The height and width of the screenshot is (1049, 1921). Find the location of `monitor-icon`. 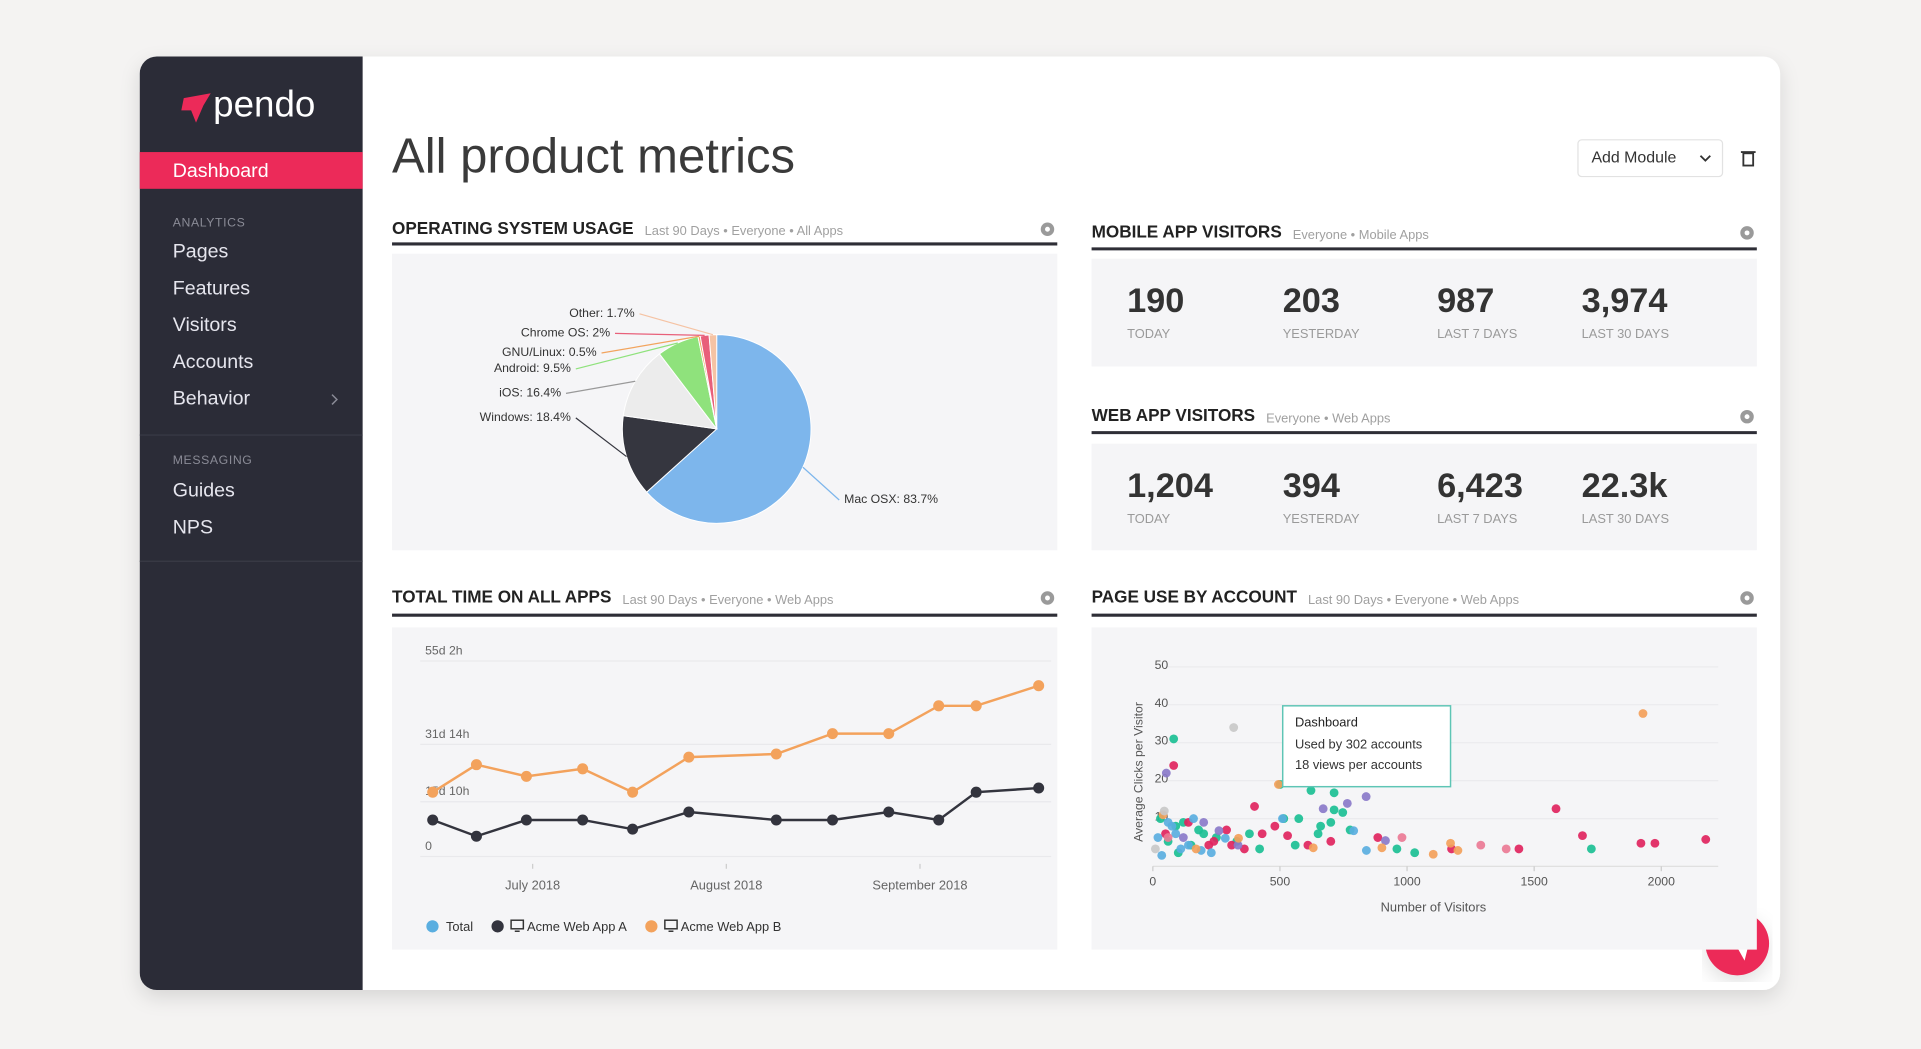

monitor-icon is located at coordinates (517, 924).